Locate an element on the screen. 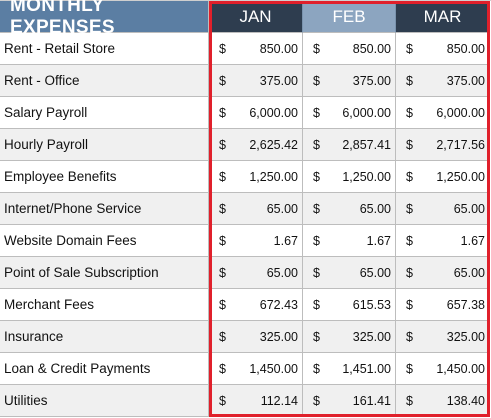 Image resolution: width=491 pixels, height=418 pixels. amount-cell-jan: $1,250.00 is located at coordinates (256, 177).